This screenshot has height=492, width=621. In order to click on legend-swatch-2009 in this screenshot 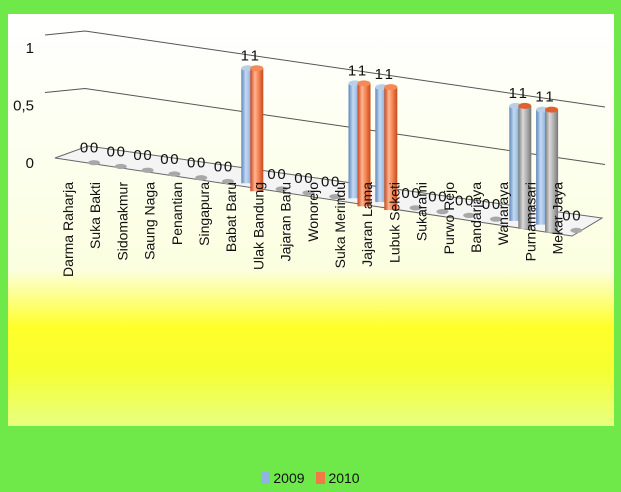, I will do `click(266, 478)`.